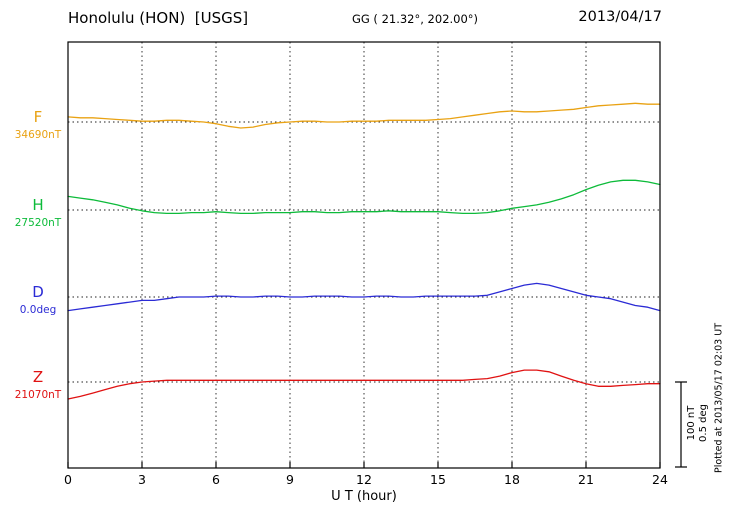 This screenshot has height=520, width=730. What do you see at coordinates (216, 479) in the screenshot?
I see `x-tick-label-6: 6` at bounding box center [216, 479].